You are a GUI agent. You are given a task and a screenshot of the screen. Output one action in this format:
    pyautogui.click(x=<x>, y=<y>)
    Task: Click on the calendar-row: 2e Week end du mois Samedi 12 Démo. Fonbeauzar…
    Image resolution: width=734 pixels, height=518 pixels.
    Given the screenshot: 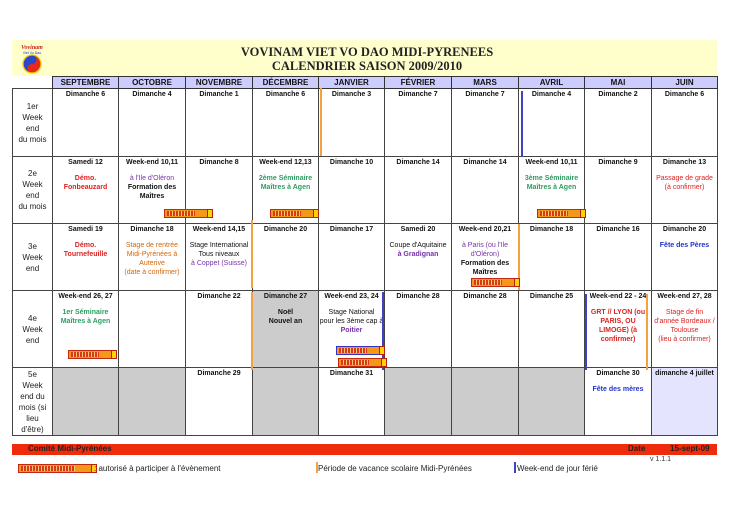 What is the action you would take?
    pyautogui.click(x=365, y=190)
    